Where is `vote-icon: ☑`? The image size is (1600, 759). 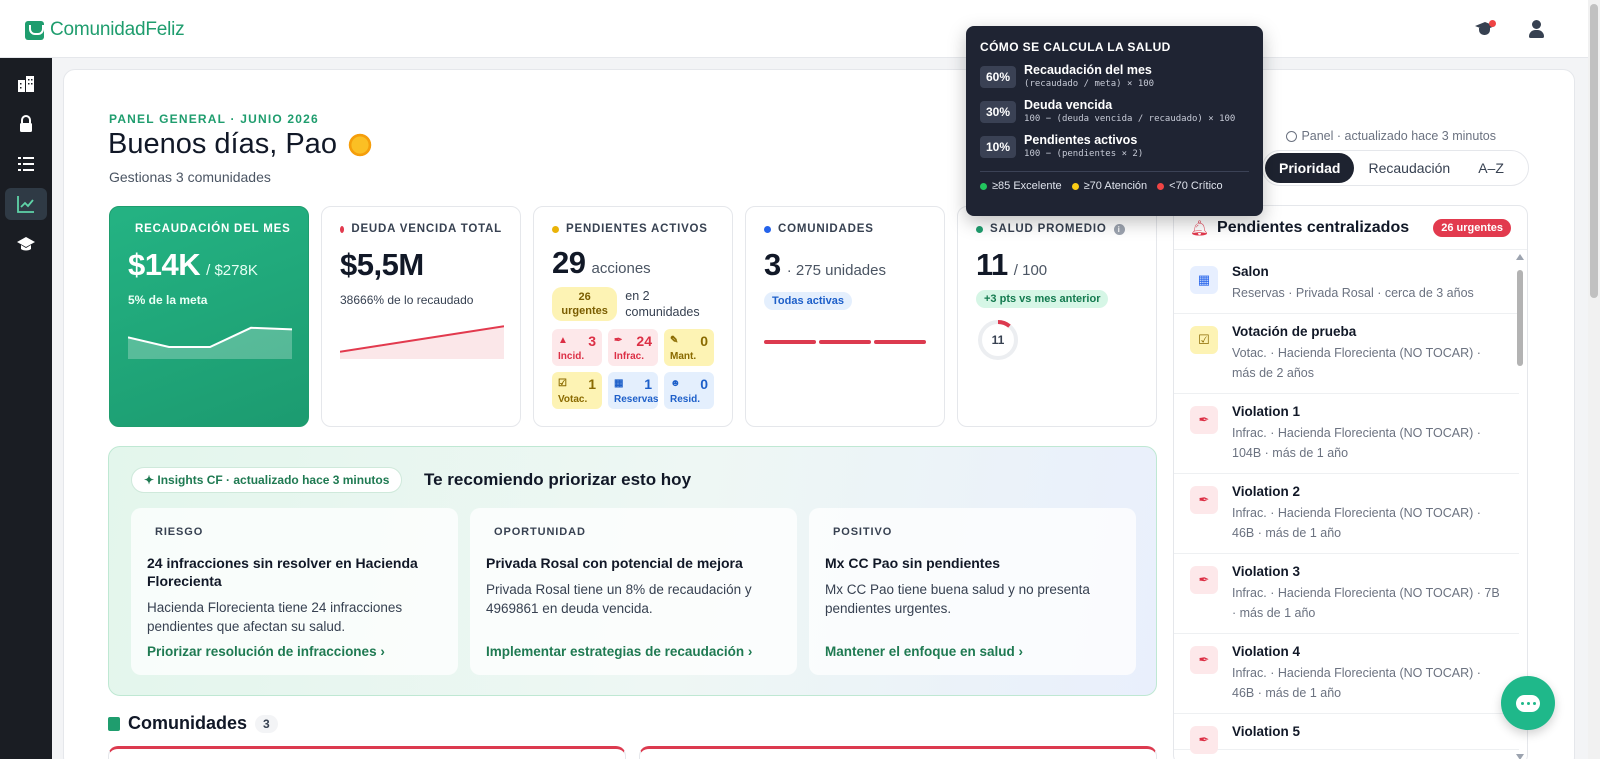 vote-icon: ☑ is located at coordinates (1204, 340).